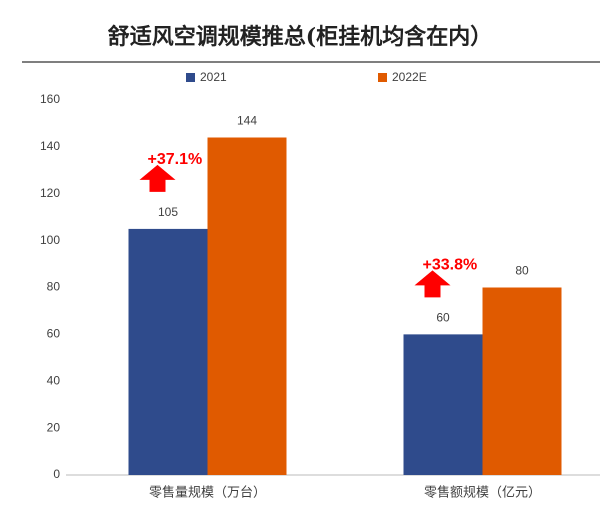  What do you see at coordinates (56, 474) in the screenshot?
I see `y-tick-label: 0` at bounding box center [56, 474].